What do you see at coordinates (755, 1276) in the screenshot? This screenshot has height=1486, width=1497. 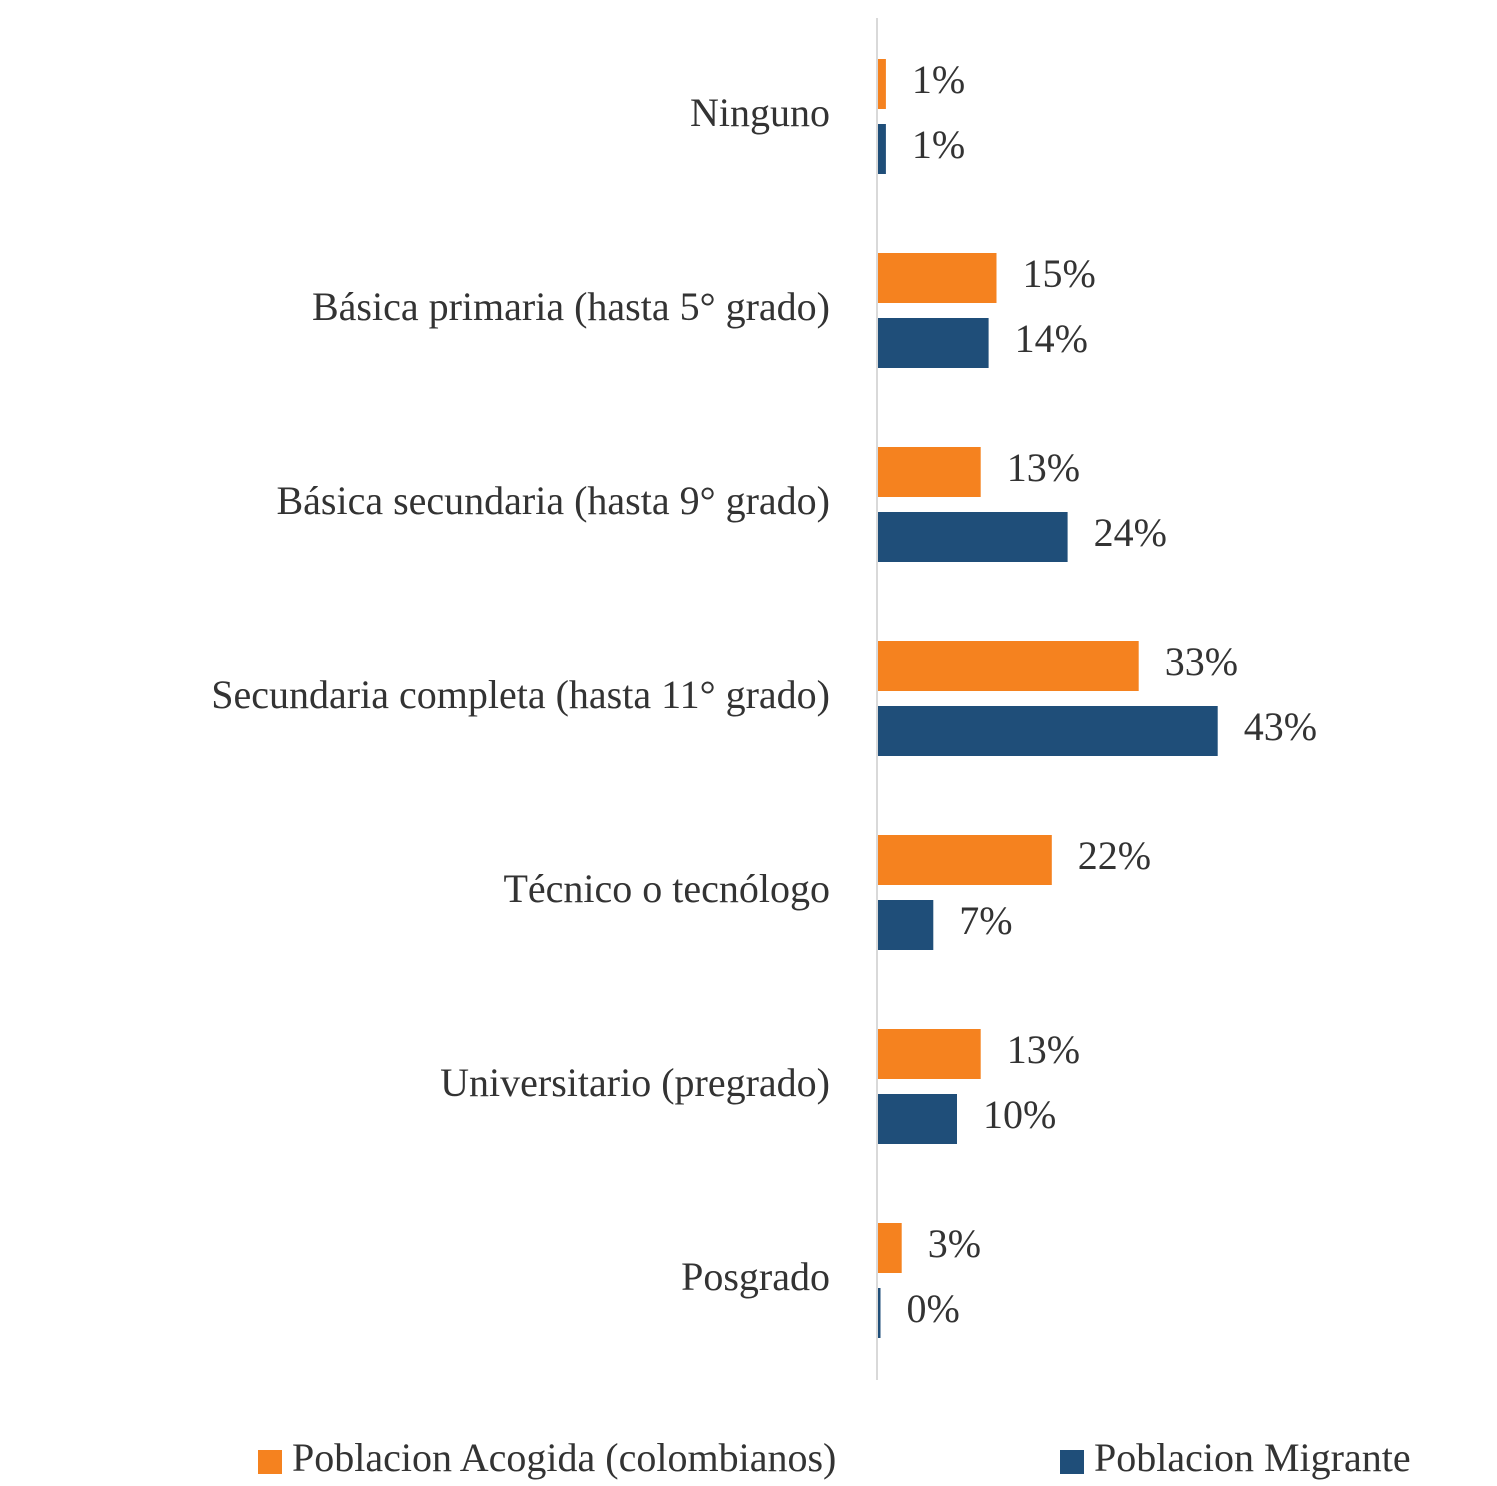 I see `category-label: Posgrado` at bounding box center [755, 1276].